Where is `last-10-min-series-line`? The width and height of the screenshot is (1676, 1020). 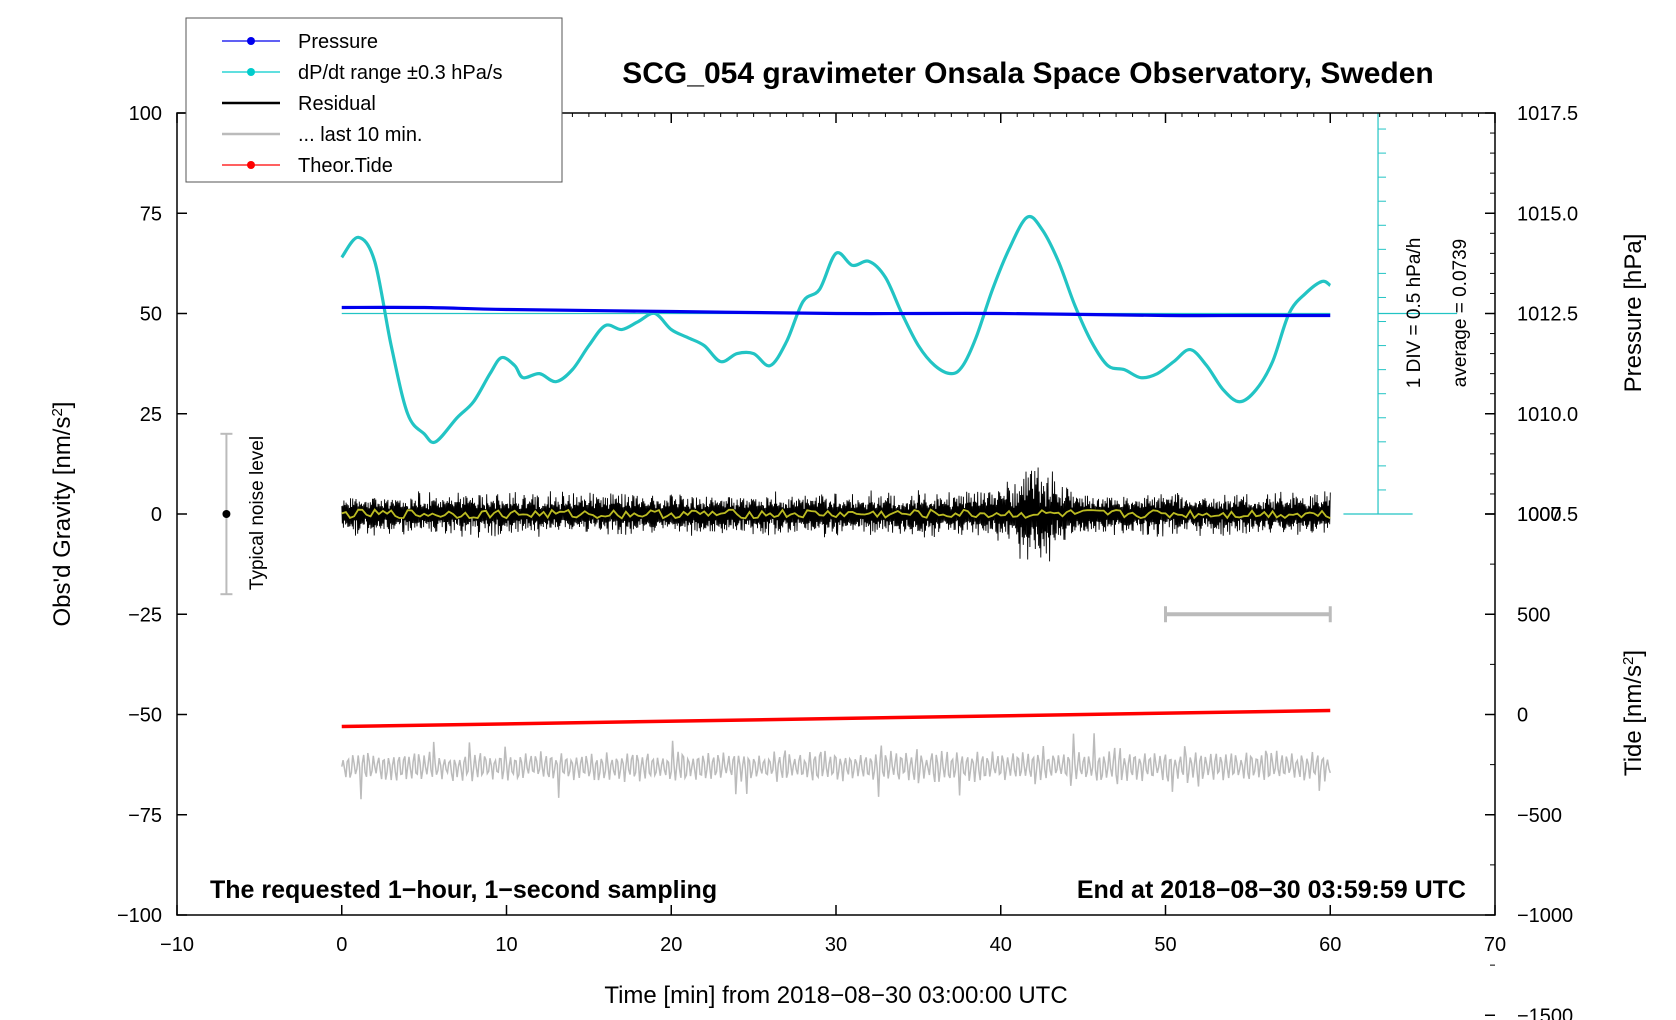
last-10-min-series-line is located at coordinates (836, 766).